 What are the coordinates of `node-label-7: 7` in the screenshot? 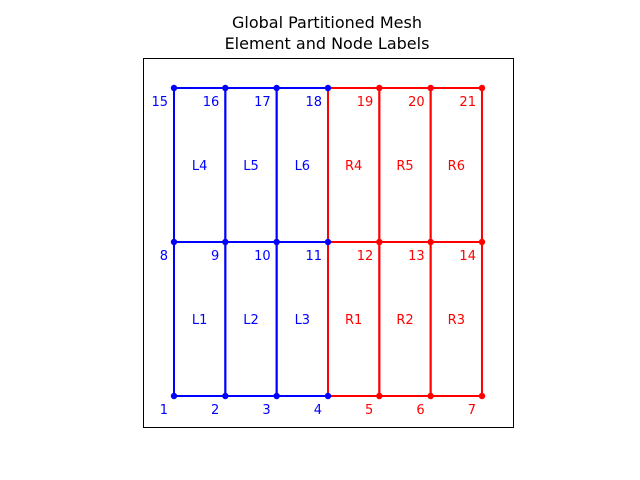 It's located at (472, 410).